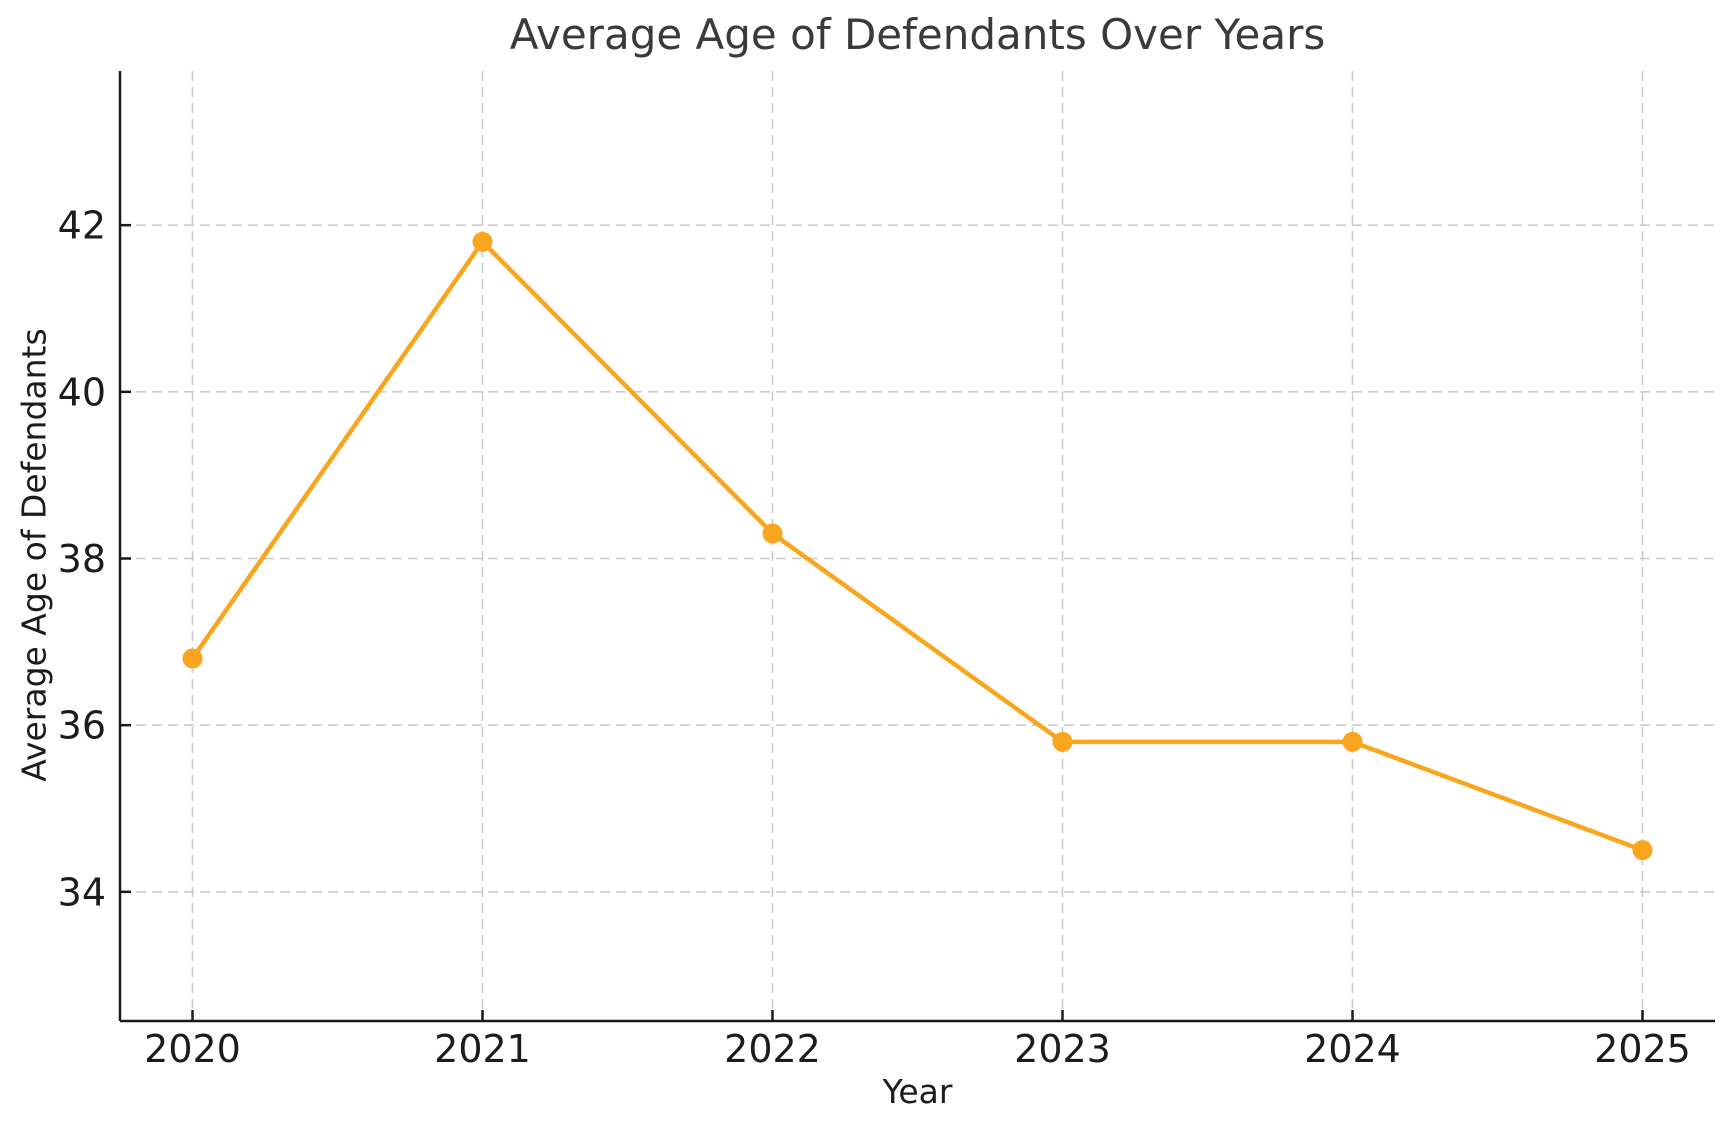 The height and width of the screenshot is (1131, 1732). What do you see at coordinates (82, 392) in the screenshot?
I see `y-tick-label: 40` at bounding box center [82, 392].